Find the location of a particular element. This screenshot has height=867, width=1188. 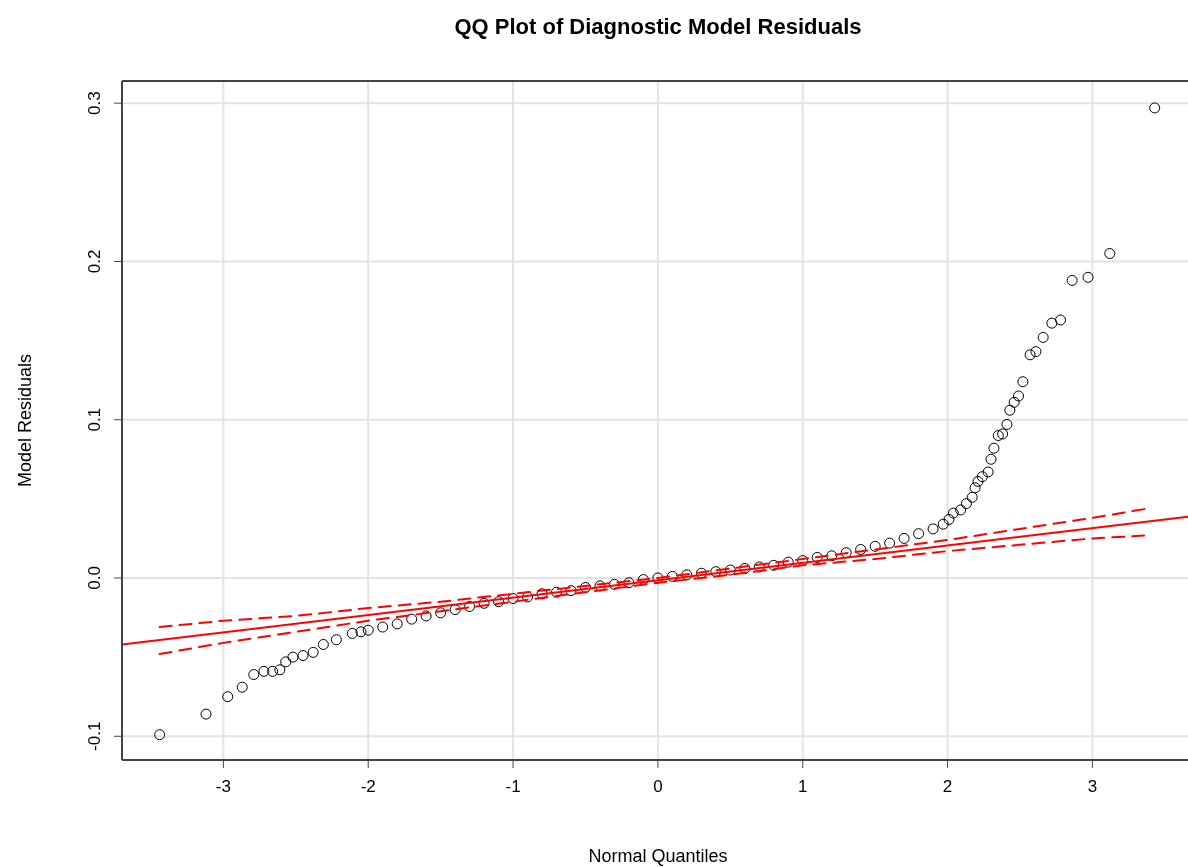

y-tick-label: 0.0 is located at coordinates (94, 578).